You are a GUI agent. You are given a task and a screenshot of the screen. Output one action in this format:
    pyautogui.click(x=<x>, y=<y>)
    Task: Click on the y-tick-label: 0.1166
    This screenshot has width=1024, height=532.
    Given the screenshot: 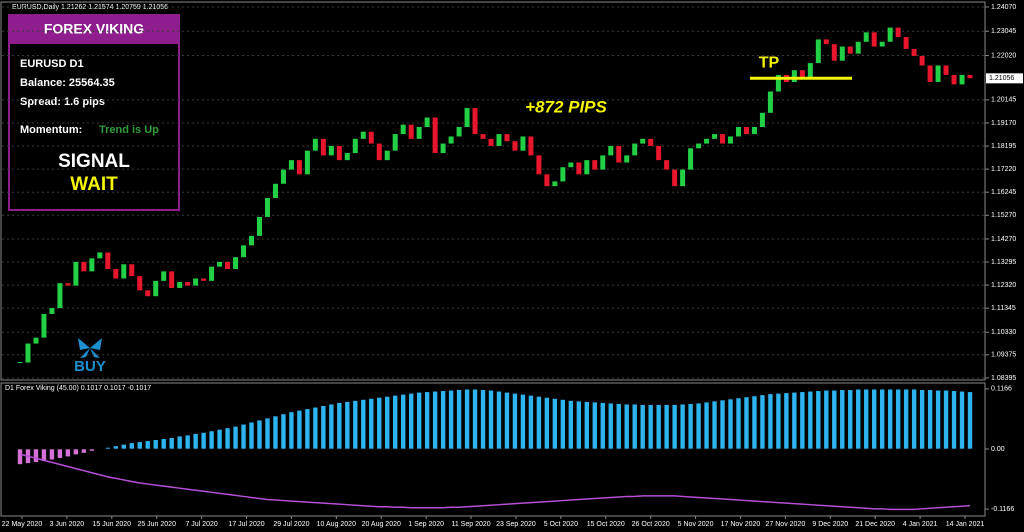 What is the action you would take?
    pyautogui.click(x=1001, y=389)
    